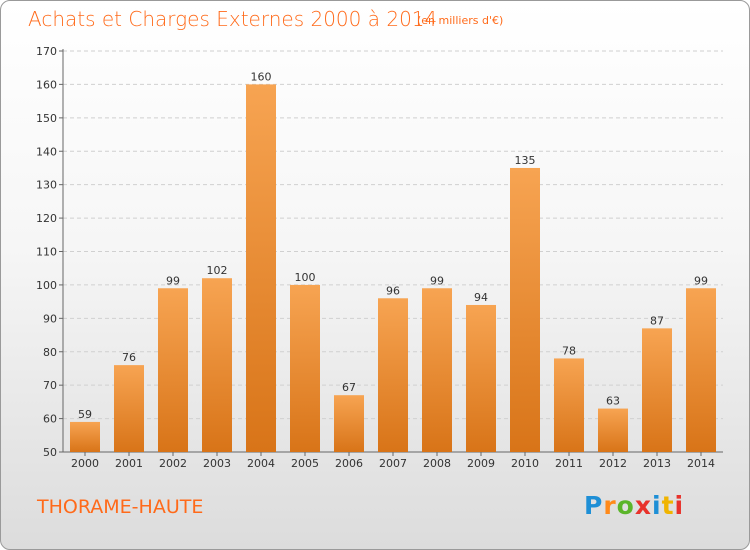 The height and width of the screenshot is (550, 750). I want to click on y-tick-label: 170, so click(46, 51).